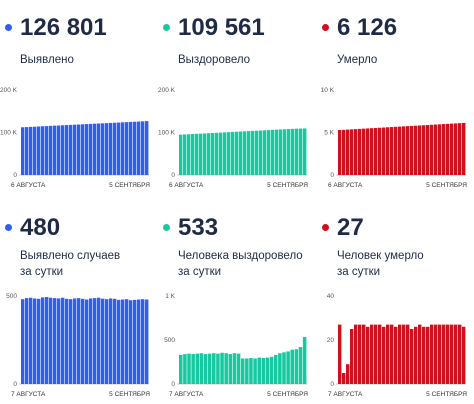 This screenshot has width=474, height=404. Describe the element at coordinates (28, 394) in the screenshot. I see `x-start-label: 7 АВГУСТА` at that location.